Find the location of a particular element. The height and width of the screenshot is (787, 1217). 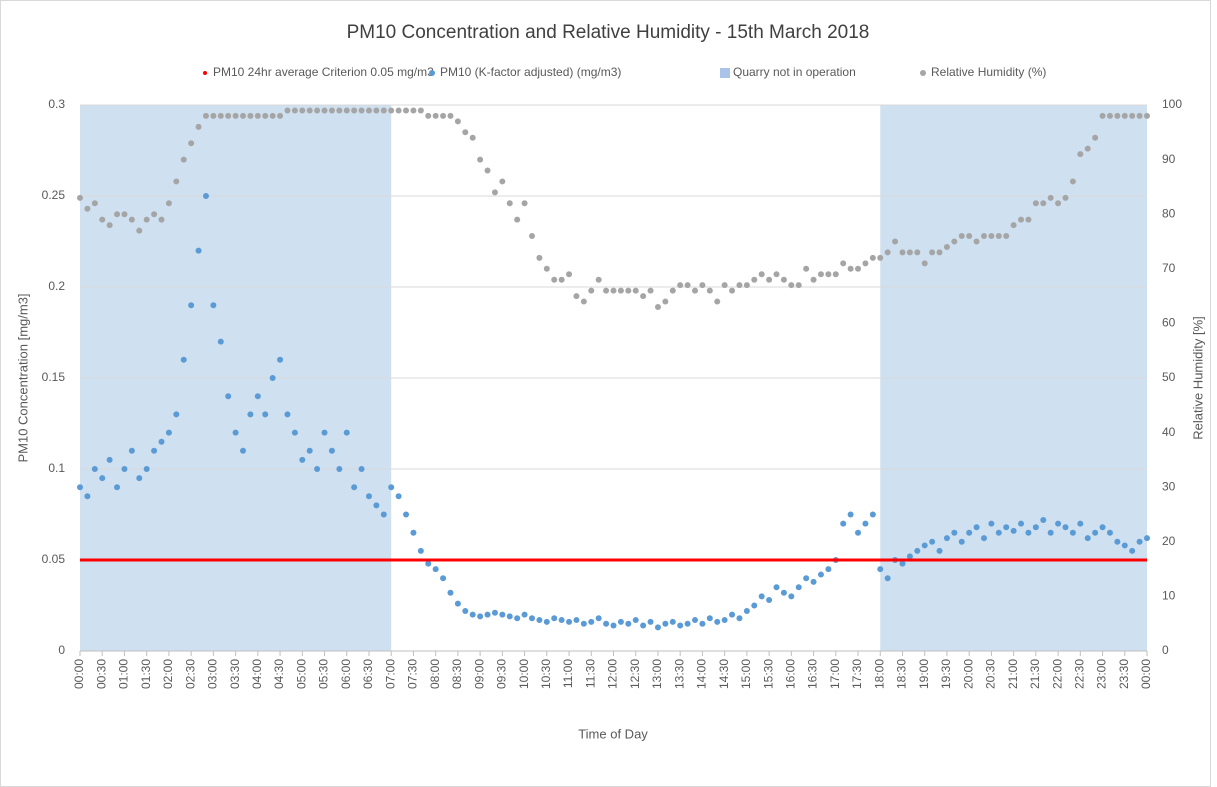

y2-axis-title: Relative Humidity [%] is located at coordinates (1197, 378).